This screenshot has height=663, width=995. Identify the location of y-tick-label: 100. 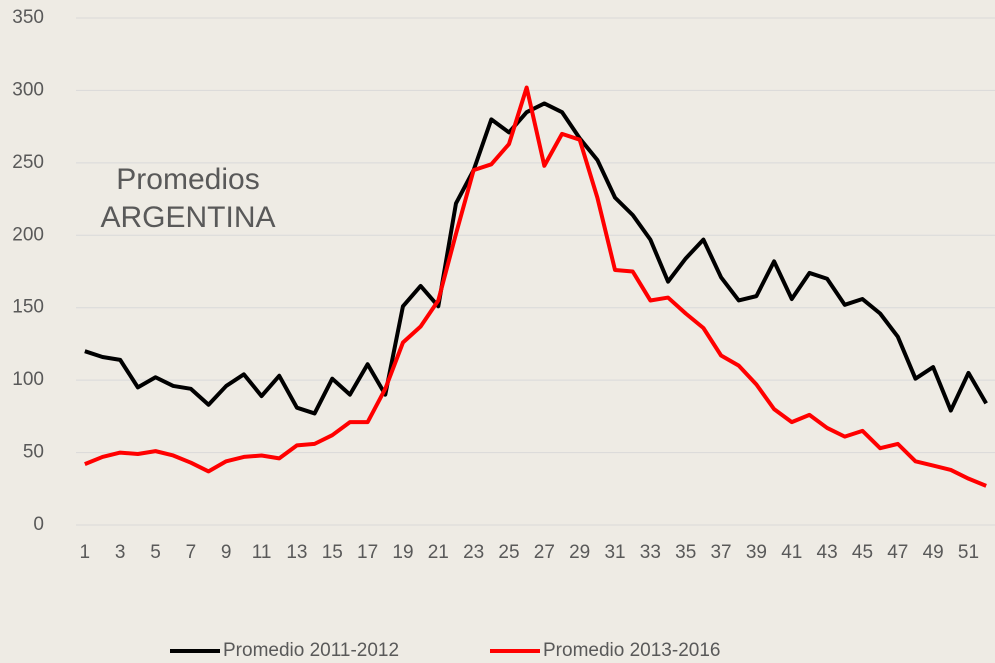
(28, 379).